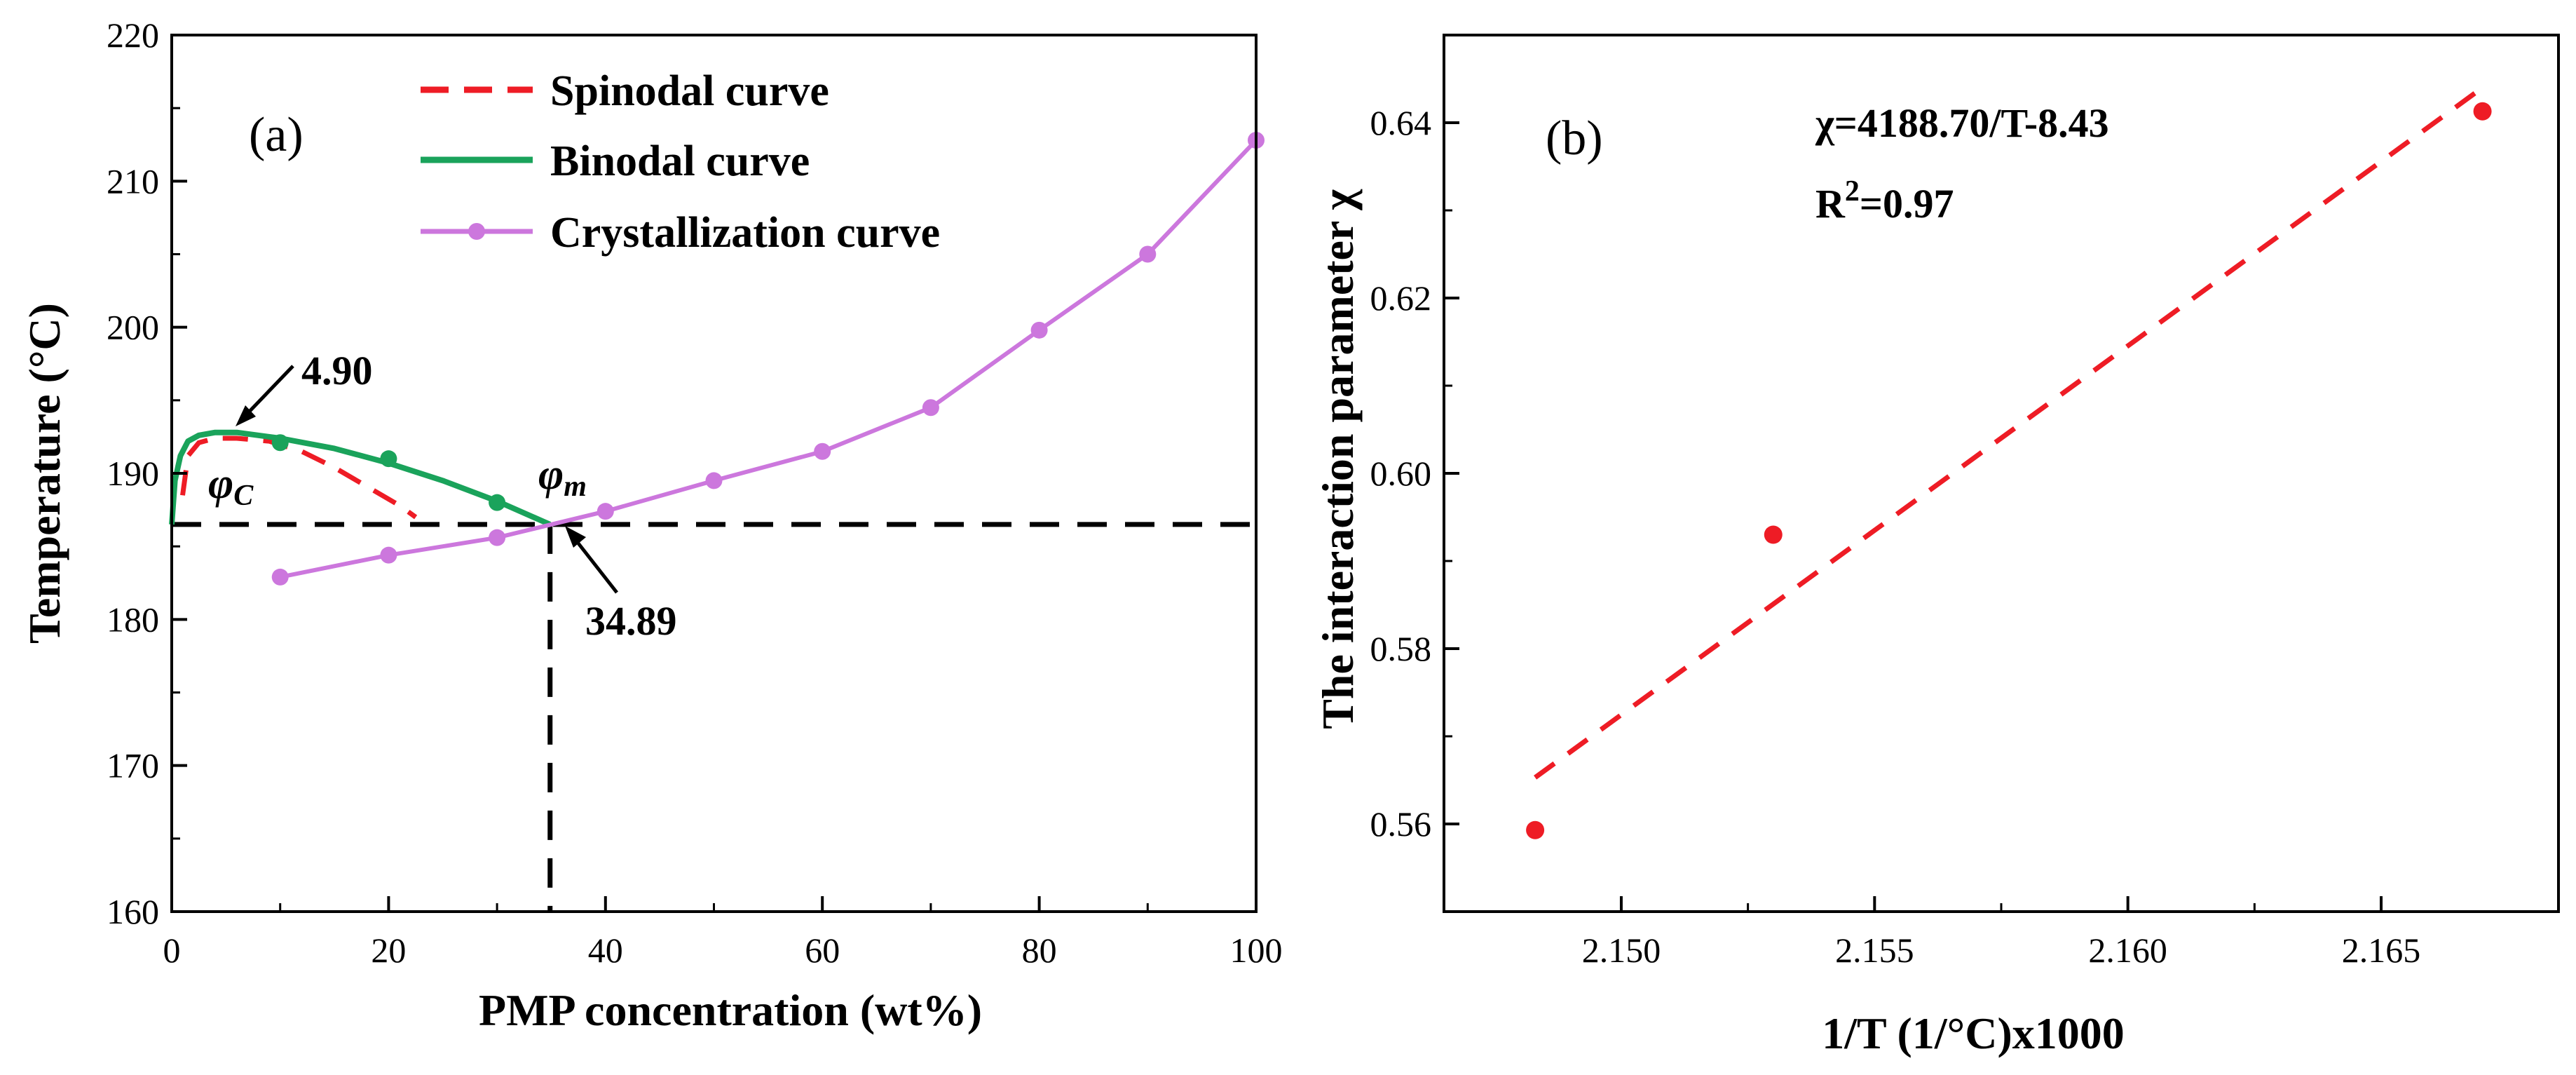 This screenshot has height=1075, width=2576. I want to click on axis-b-xtick-label: 2.150, so click(1621, 951).